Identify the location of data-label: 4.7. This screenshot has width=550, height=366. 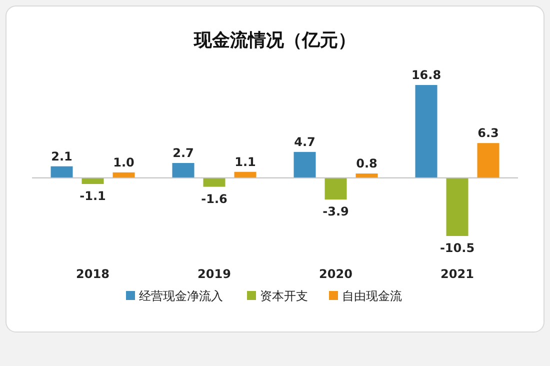
(305, 141).